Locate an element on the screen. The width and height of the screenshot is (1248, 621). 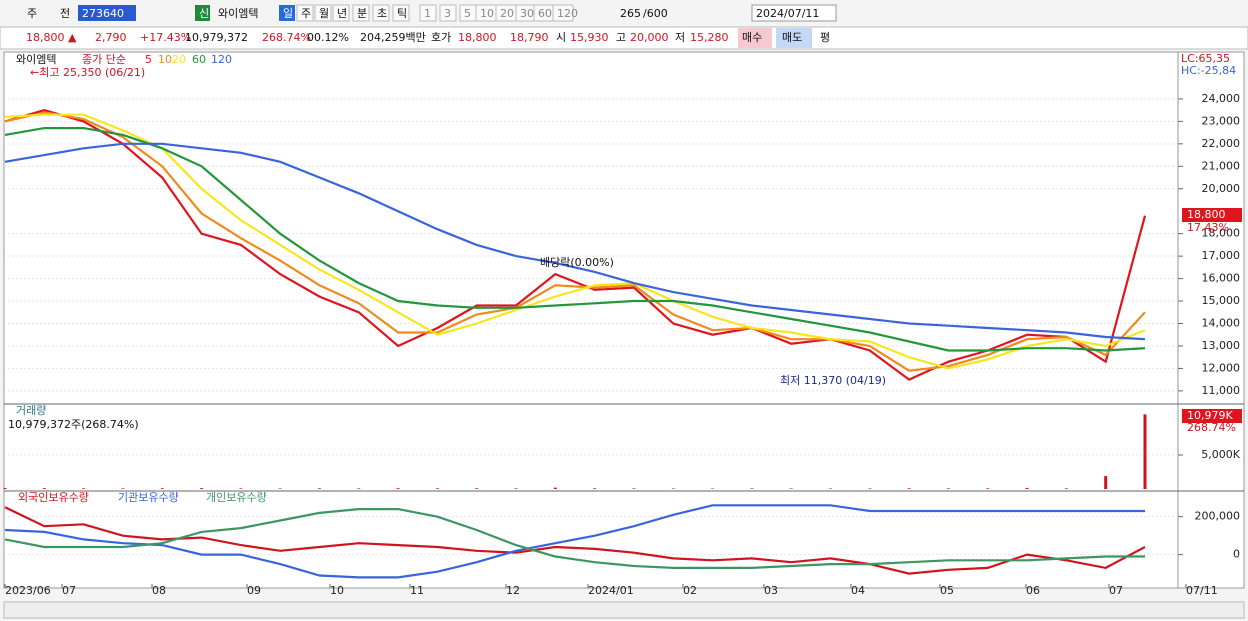
annotation: LC:65,35 is located at coordinates (1205, 58).